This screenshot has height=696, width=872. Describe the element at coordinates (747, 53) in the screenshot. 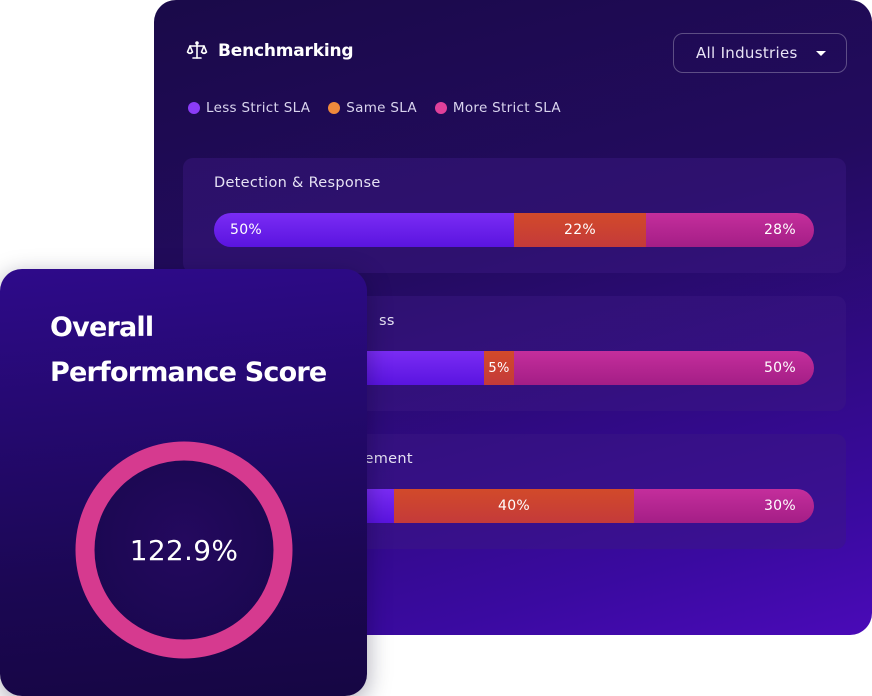

I see `industry-dropdown-value: All Industries` at that location.